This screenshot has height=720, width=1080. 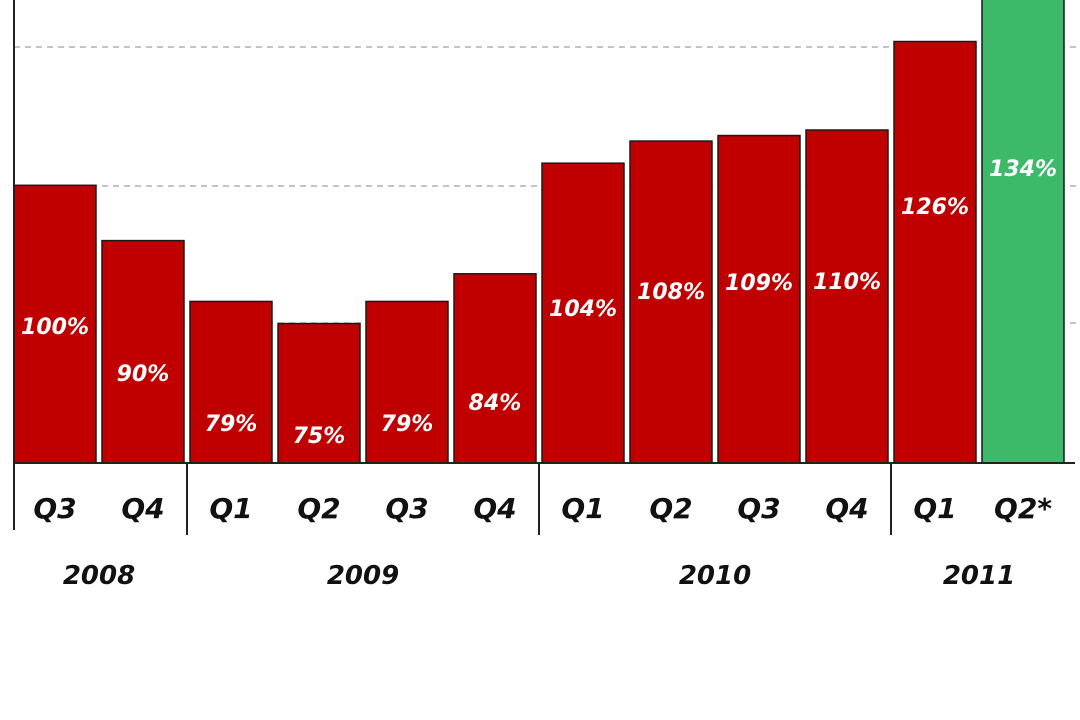 What do you see at coordinates (363, 576) in the screenshot?
I see `x-group-label: 2009` at bounding box center [363, 576].